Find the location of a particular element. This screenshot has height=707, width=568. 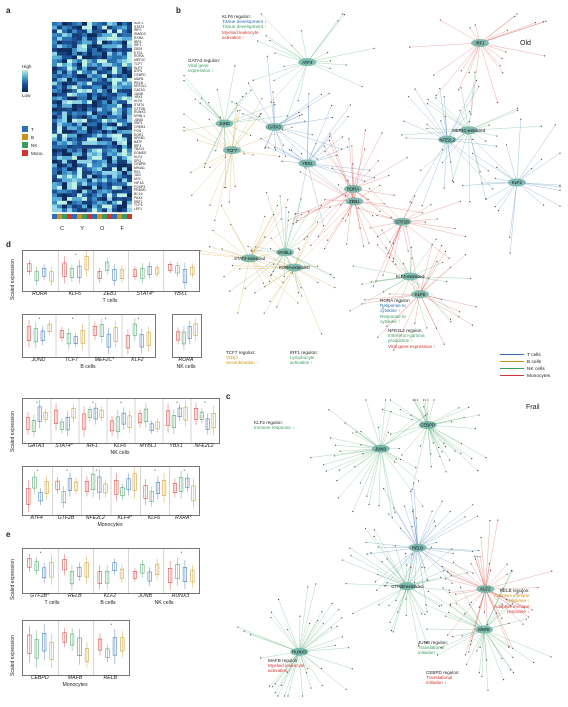

panel-caption: NK cells is located at coordinates (120, 453).